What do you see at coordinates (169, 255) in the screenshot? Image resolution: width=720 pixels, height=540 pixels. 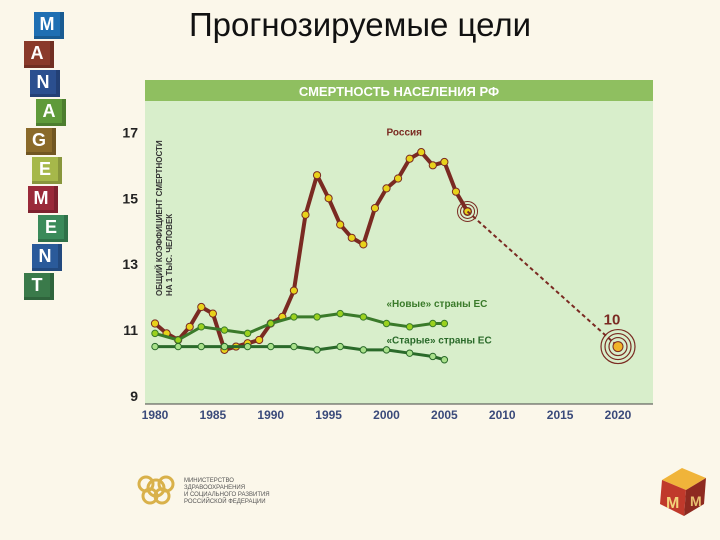 I see `y-axis-title-line: НА 1 ТЫС. ЧЕЛОВЕК` at bounding box center [169, 255].